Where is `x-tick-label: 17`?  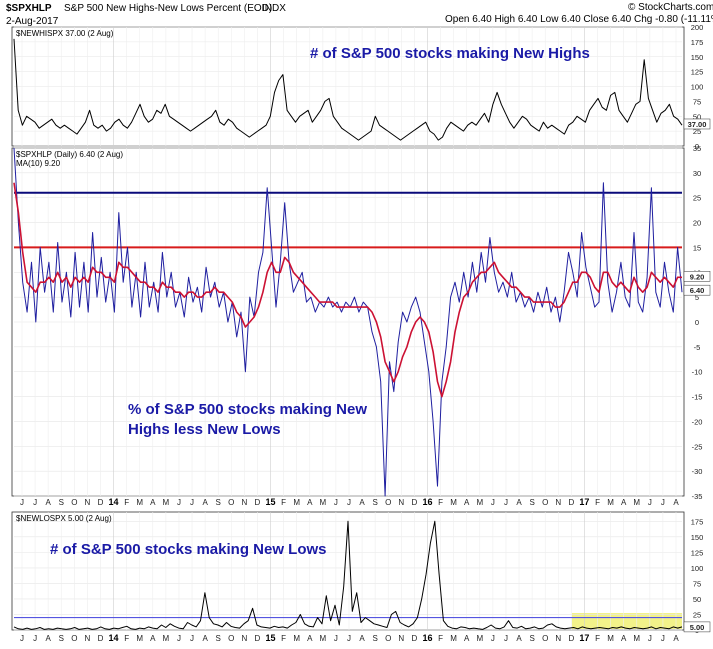 x-tick-label: 17 is located at coordinates (584, 638).